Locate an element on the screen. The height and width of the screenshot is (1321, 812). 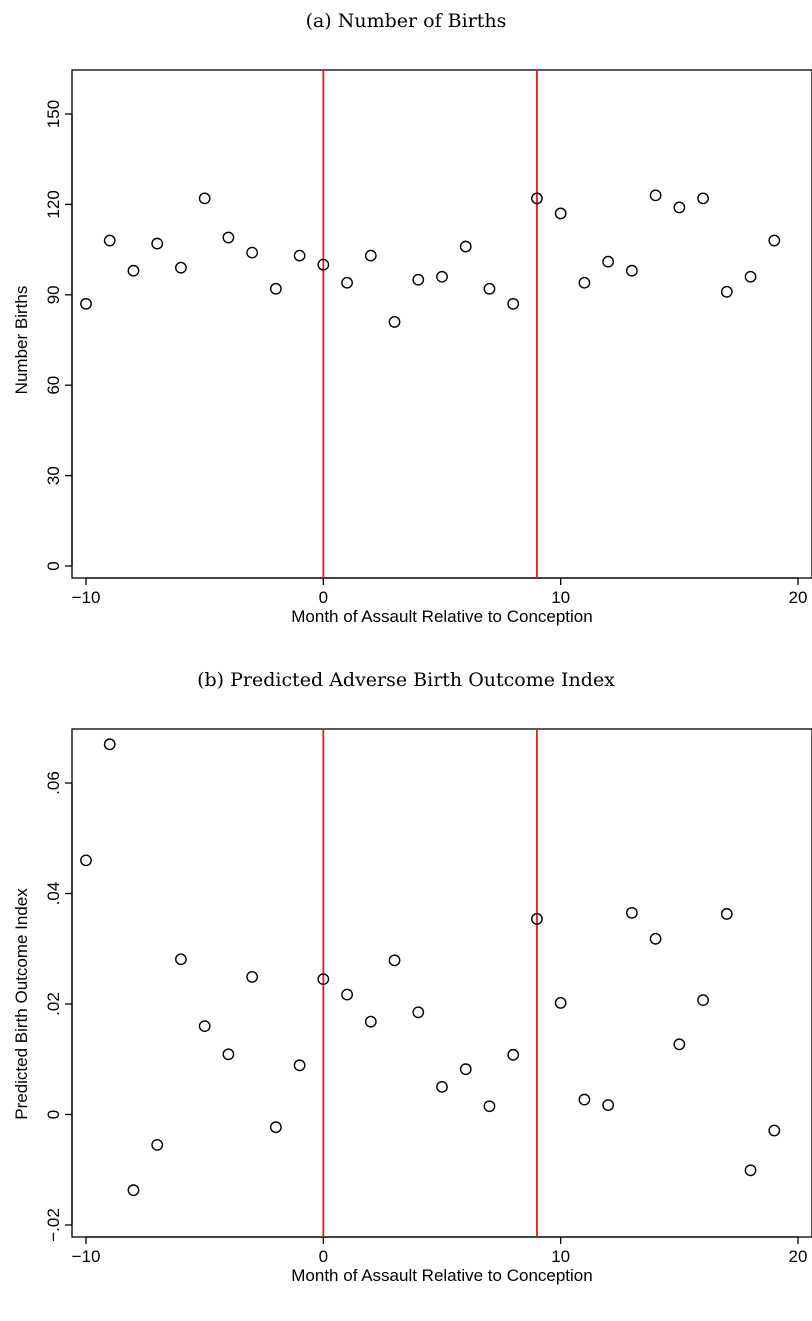
chart-a-y-tick-label: 30 is located at coordinates (53, 475).